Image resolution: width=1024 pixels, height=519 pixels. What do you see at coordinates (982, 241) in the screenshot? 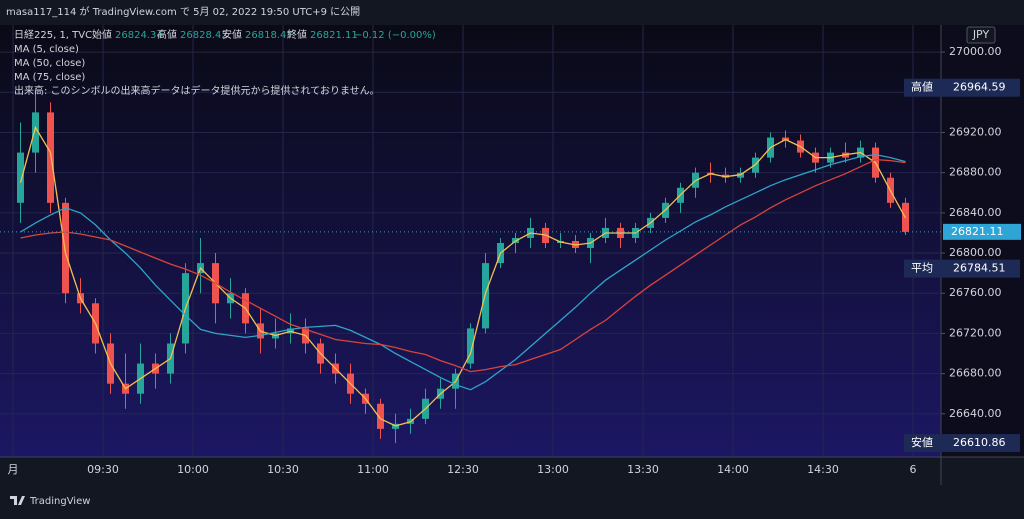
I see `price-axis` at bounding box center [982, 241].